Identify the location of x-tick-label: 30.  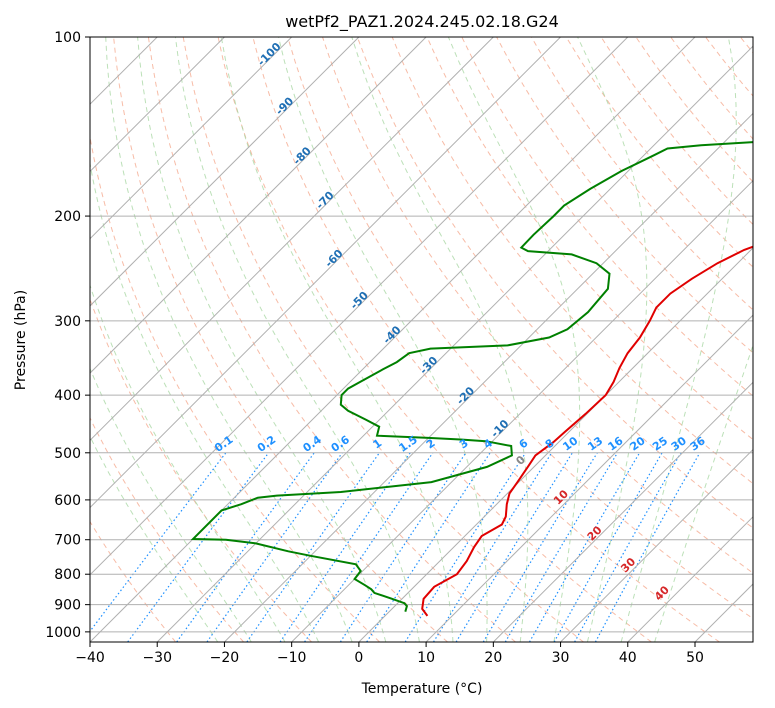
(561, 658).